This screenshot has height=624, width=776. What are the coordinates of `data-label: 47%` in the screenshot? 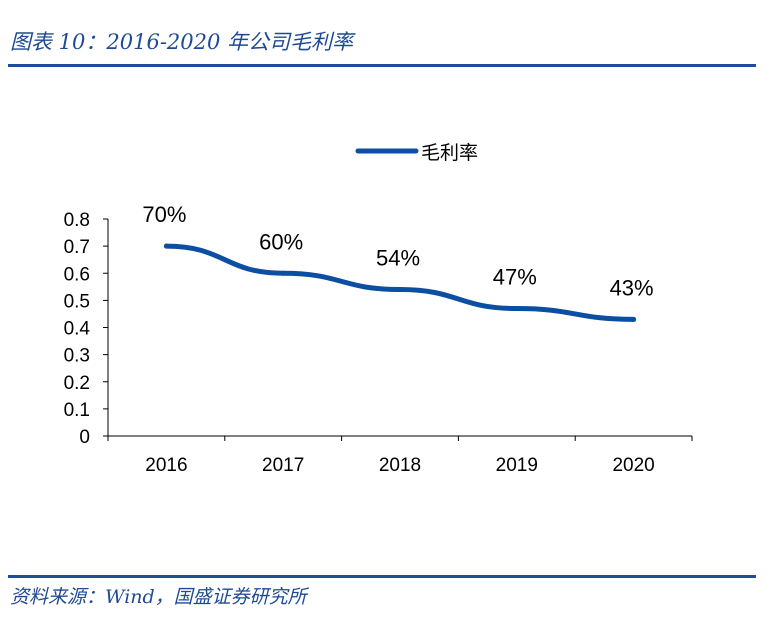 It's located at (515, 277).